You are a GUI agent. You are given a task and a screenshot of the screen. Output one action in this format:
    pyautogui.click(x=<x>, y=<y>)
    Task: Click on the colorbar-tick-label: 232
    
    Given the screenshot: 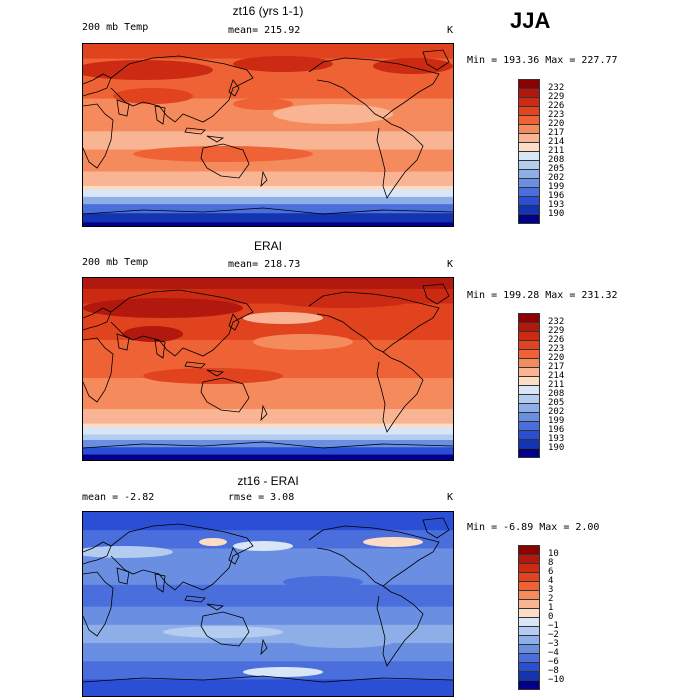 What is the action you would take?
    pyautogui.click(x=556, y=322)
    